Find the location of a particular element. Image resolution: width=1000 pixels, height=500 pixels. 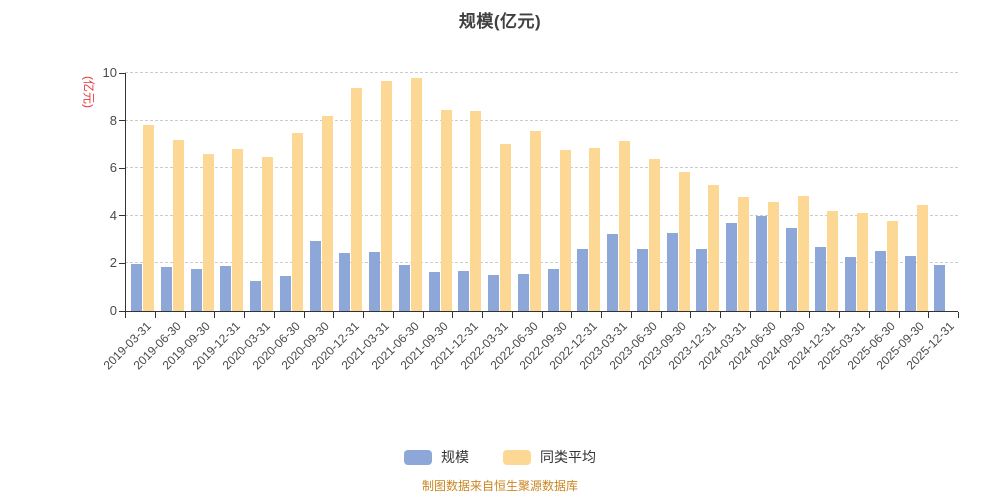

y-axis-tick-label: 2 is located at coordinates (113, 263).